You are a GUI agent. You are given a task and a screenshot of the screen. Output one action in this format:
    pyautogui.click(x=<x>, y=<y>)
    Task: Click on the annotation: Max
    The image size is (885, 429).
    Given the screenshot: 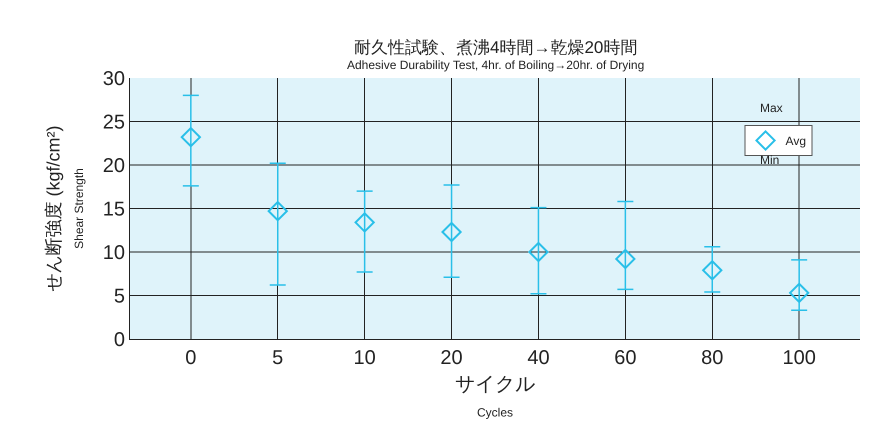 What is the action you would take?
    pyautogui.click(x=771, y=108)
    